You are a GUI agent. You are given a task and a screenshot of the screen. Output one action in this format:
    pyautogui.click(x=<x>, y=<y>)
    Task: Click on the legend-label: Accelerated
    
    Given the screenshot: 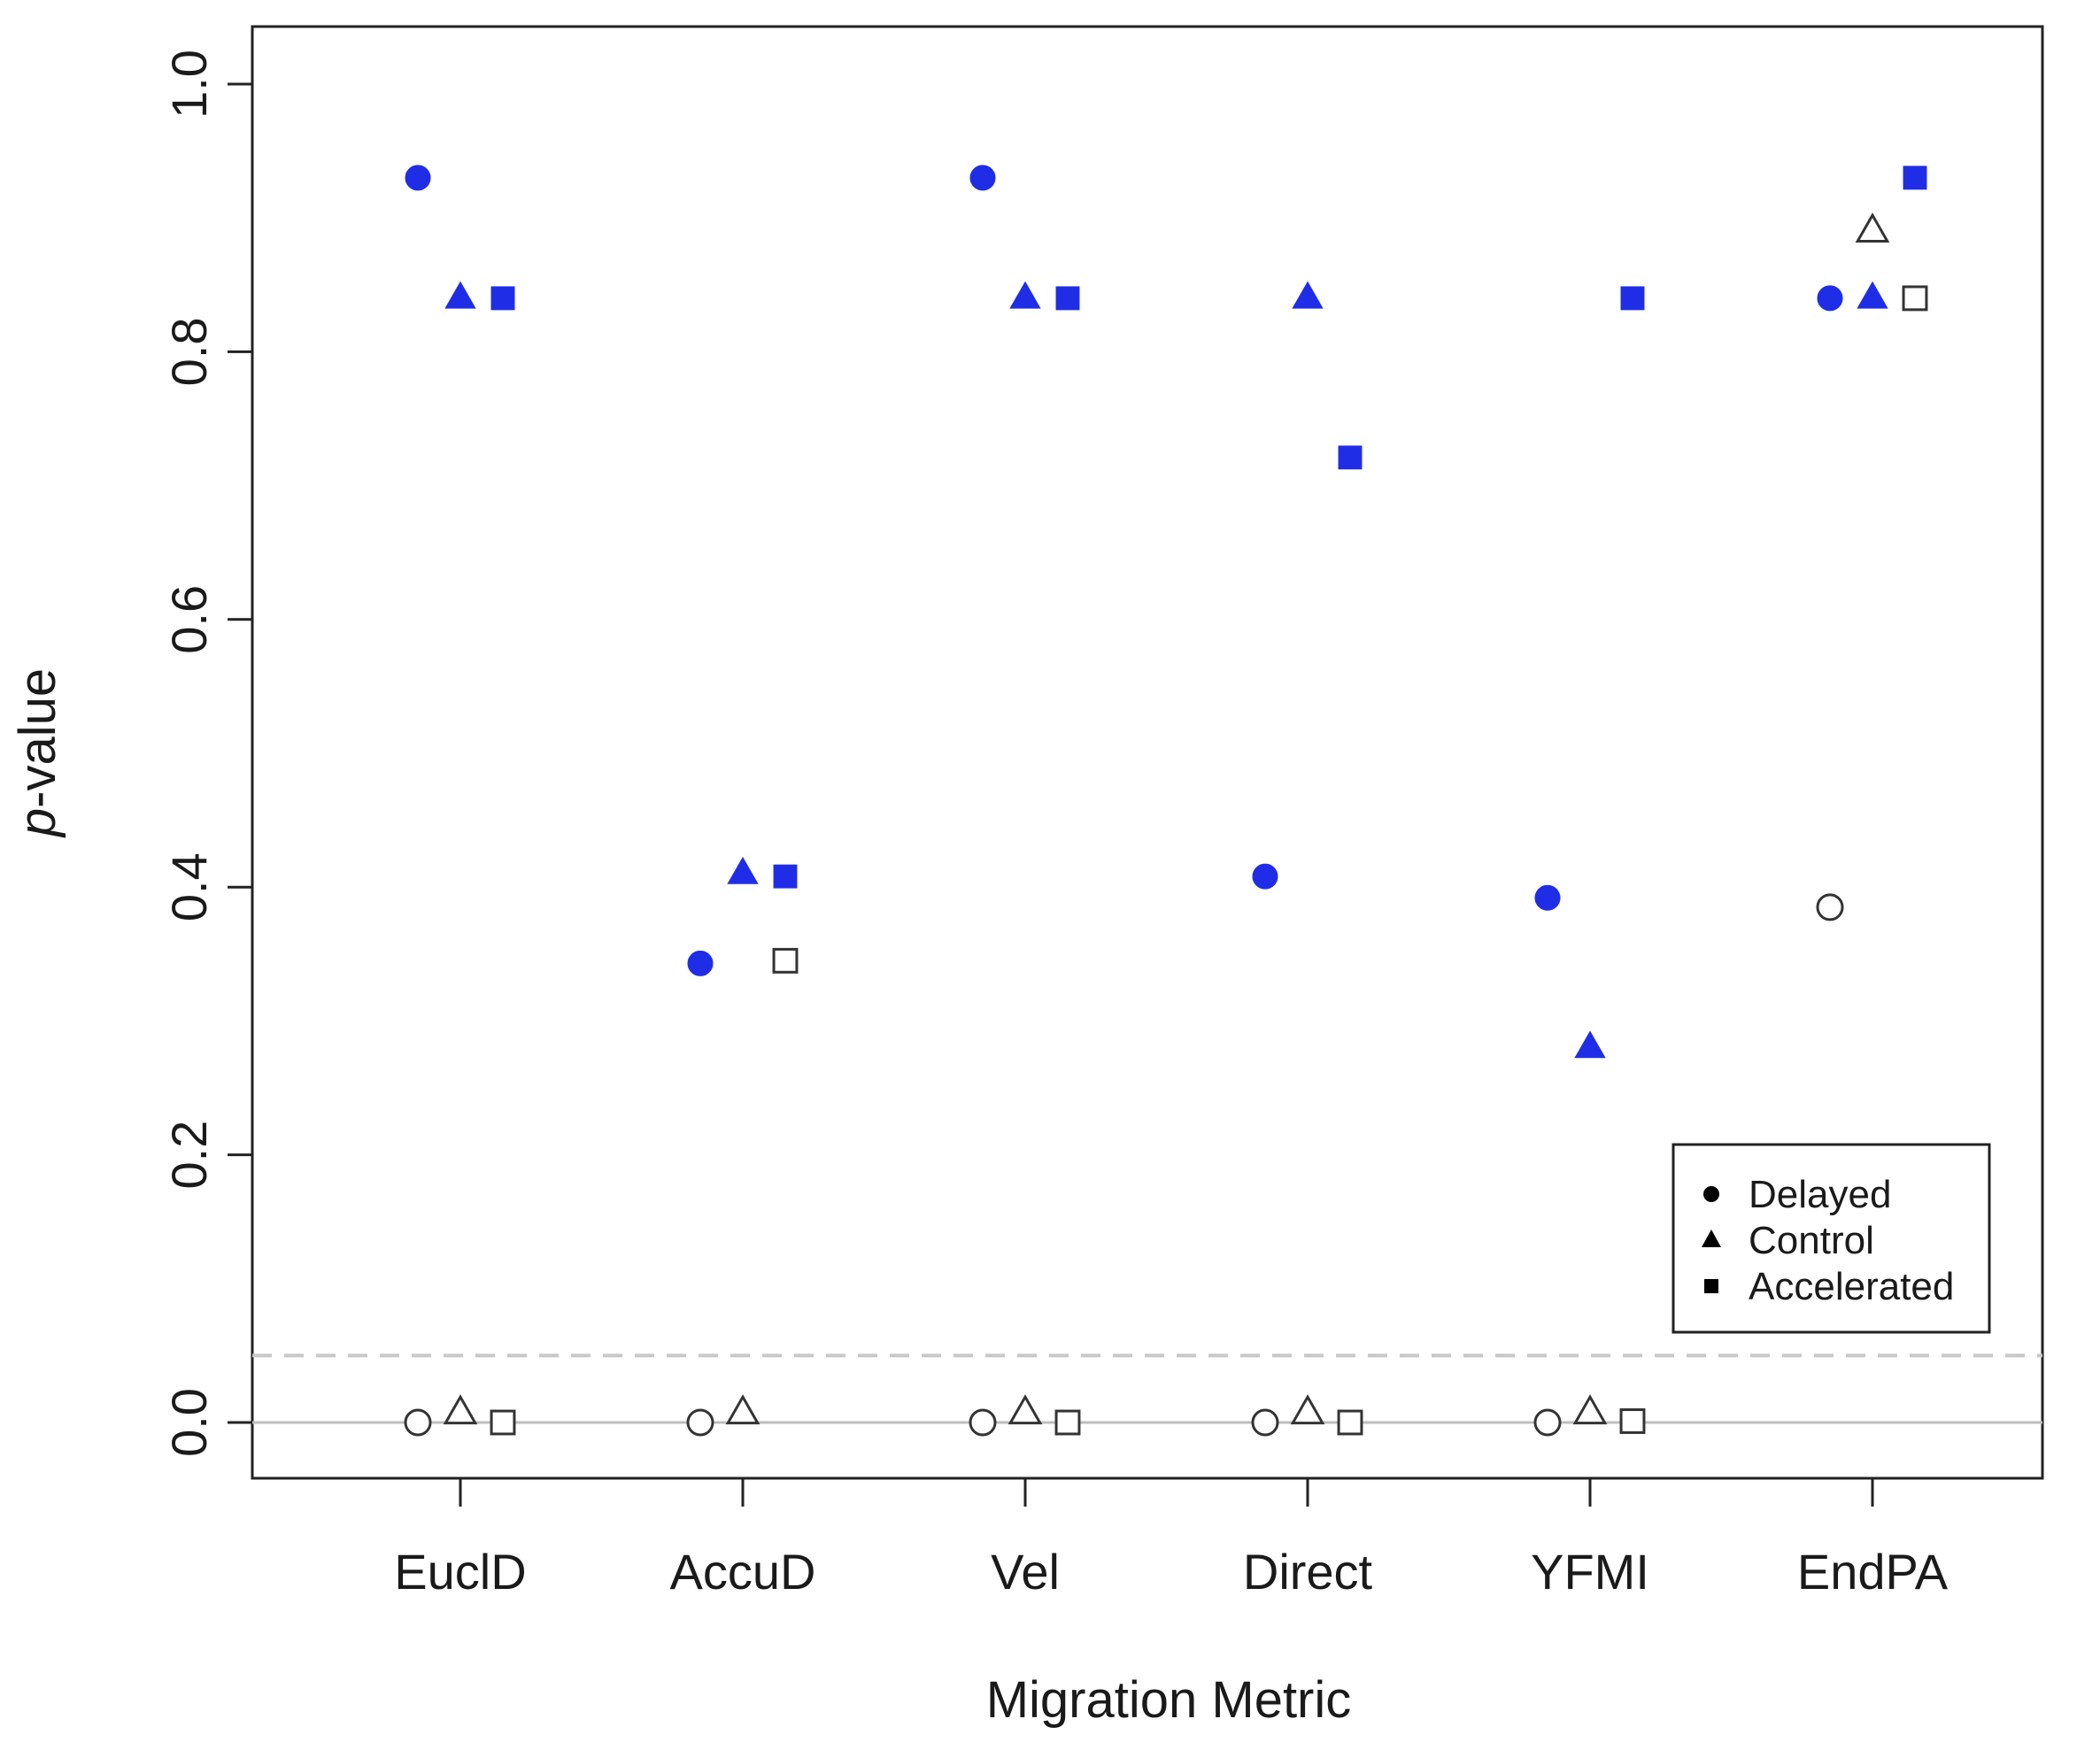 What is the action you would take?
    pyautogui.click(x=1852, y=1286)
    